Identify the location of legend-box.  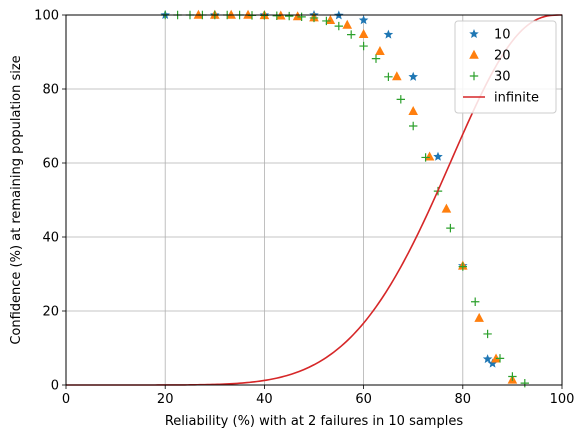
(505, 67).